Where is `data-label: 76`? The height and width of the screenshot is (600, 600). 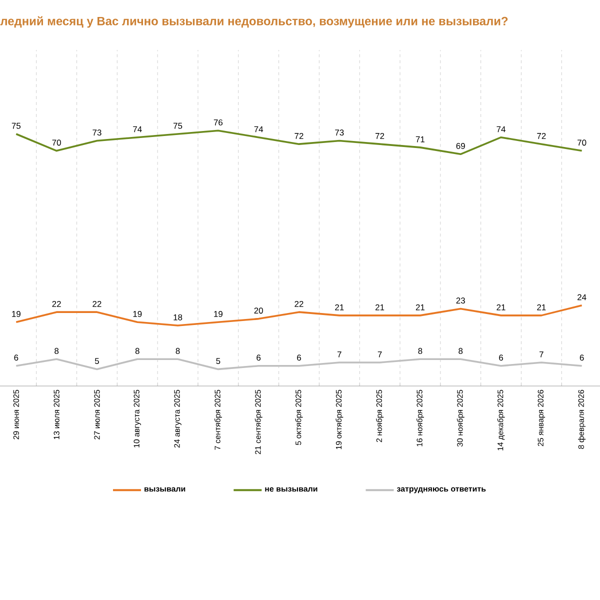 data-label: 76 is located at coordinates (218, 122).